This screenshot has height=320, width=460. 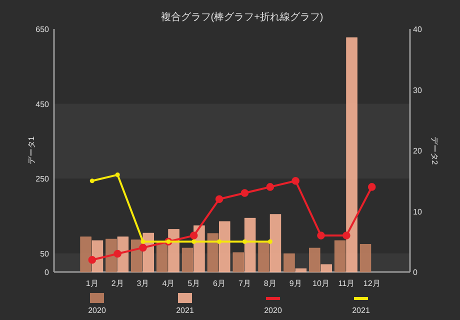 What do you see at coordinates (346, 283) in the screenshot?
I see `x-tick-label: 11月` at bounding box center [346, 283].